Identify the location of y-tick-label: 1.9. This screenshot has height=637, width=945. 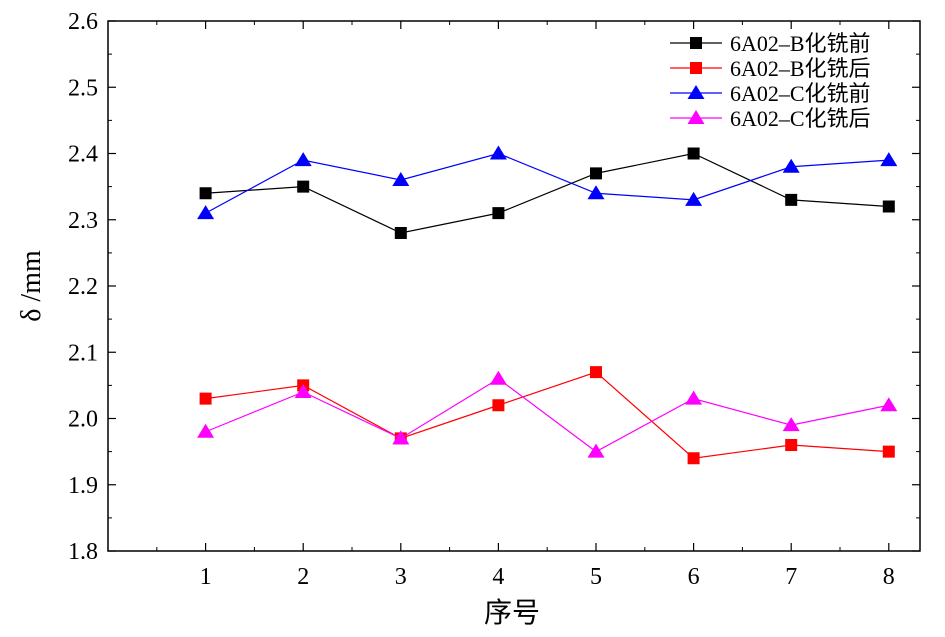
(83, 486).